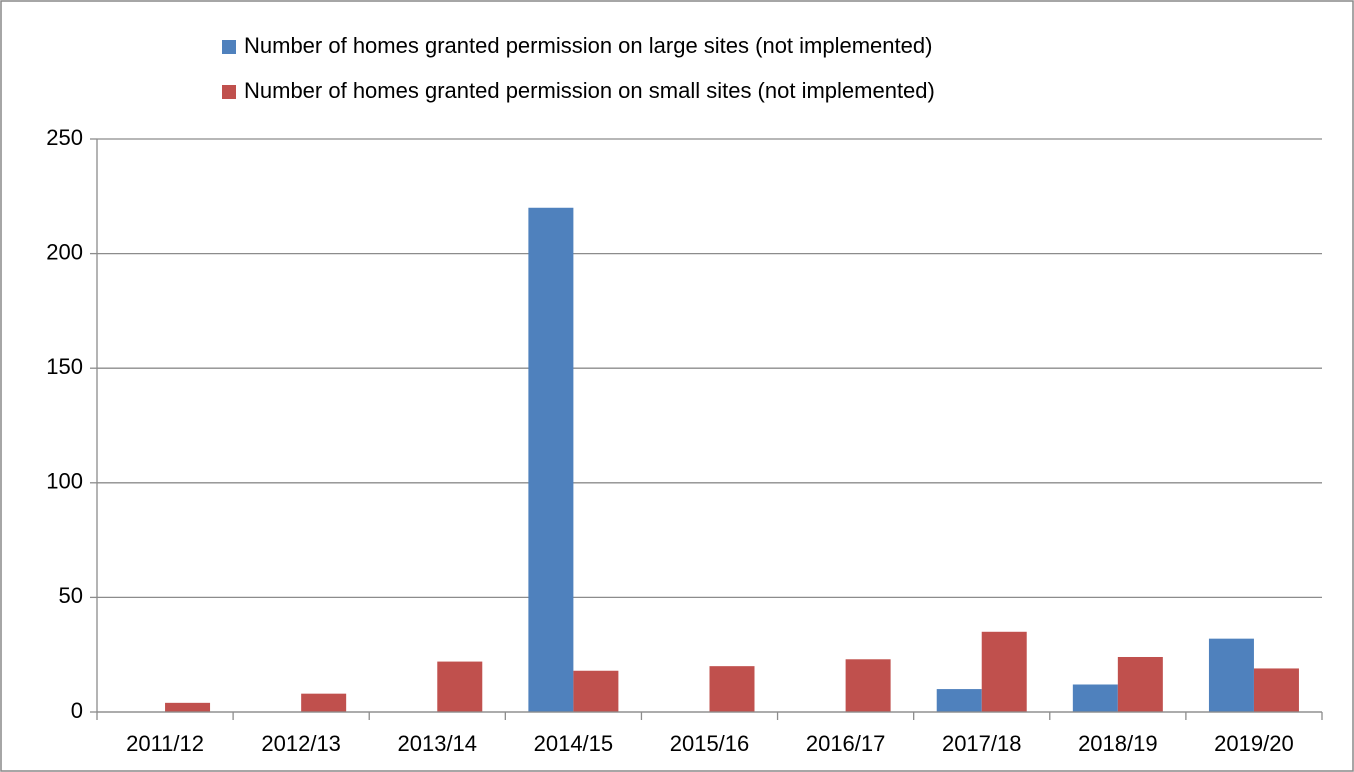 Image resolution: width=1354 pixels, height=772 pixels. I want to click on y-tick-label: 100, so click(64, 481).